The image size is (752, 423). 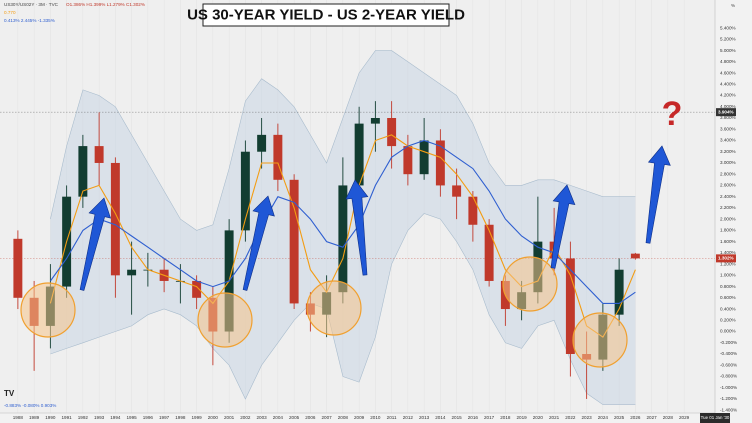 I want to click on y-tick-label: 2.400%, so click(x=728, y=196).